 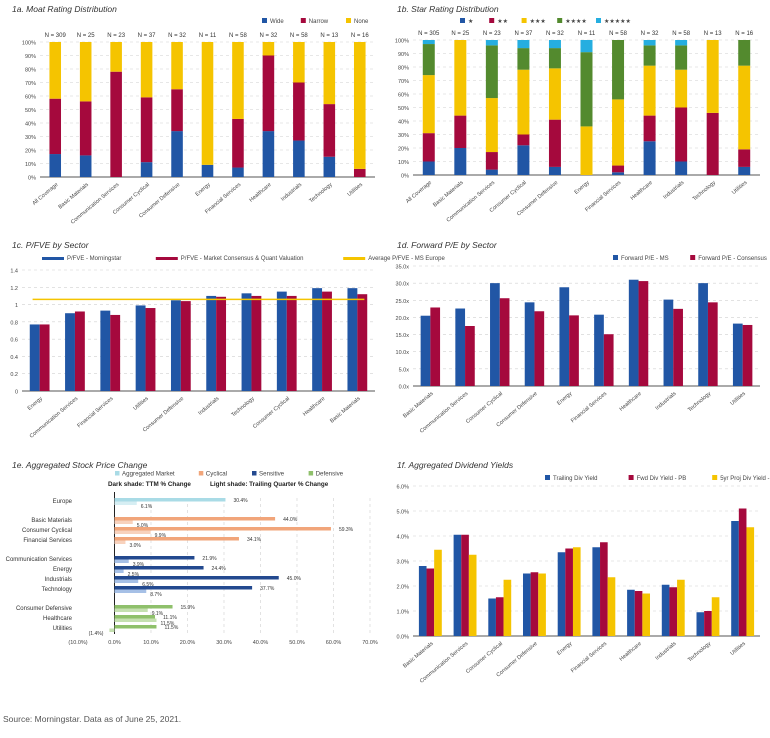 I want to click on n-label: N = 37, so click(x=147, y=36).